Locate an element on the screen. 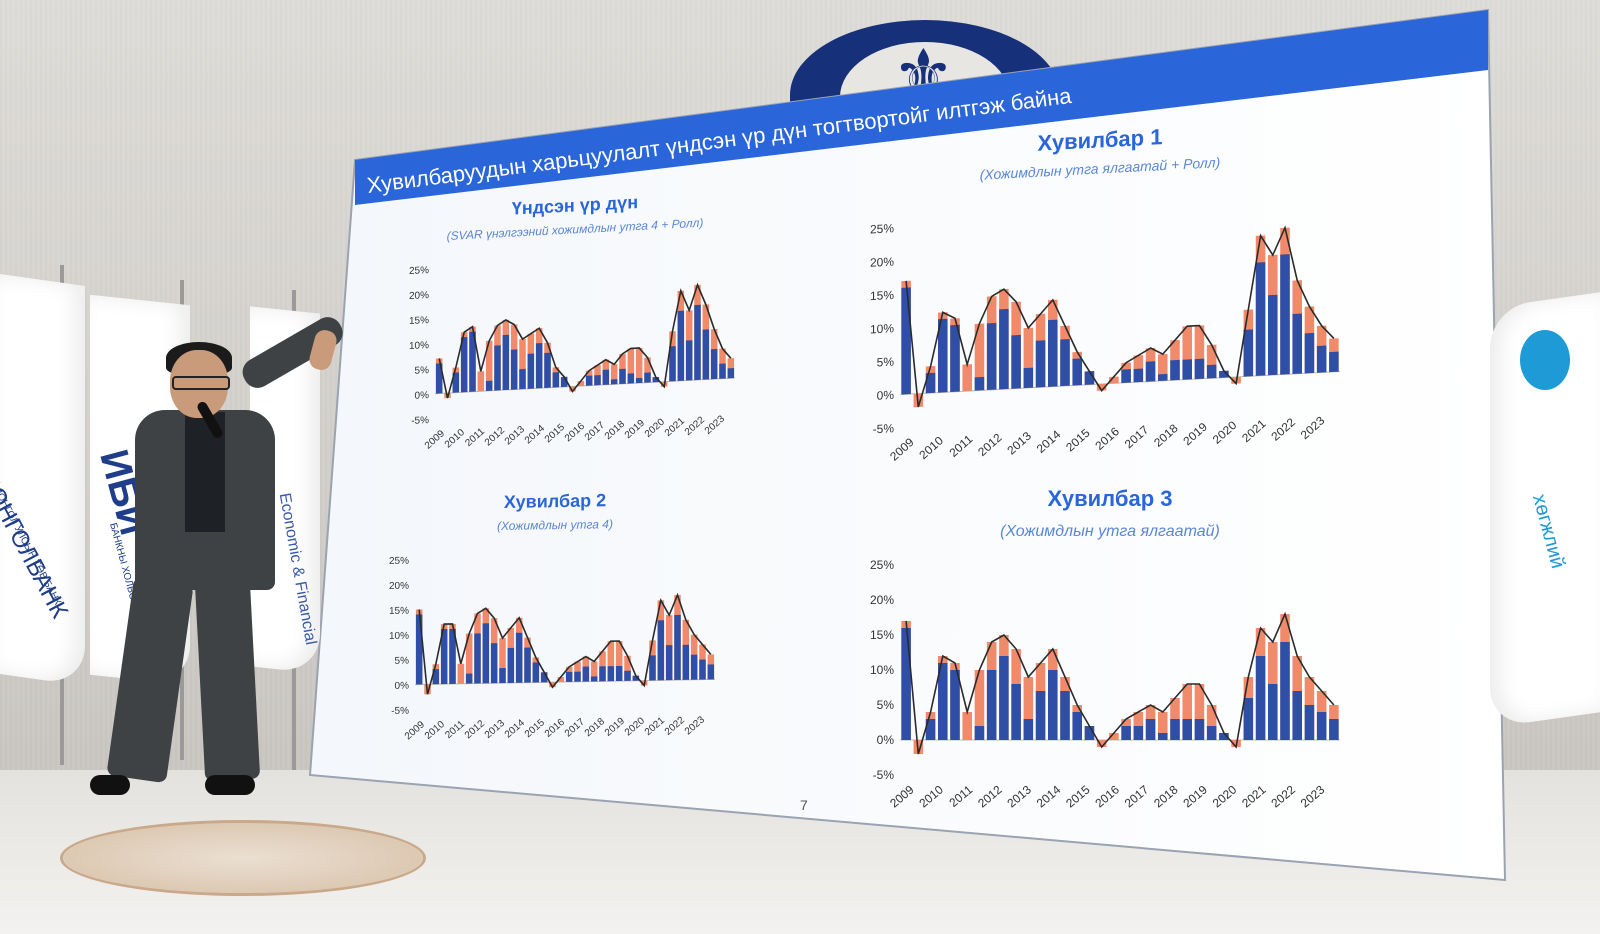 The width and height of the screenshot is (1600, 934). flag-mongolbank is located at coordinates (42, 480).